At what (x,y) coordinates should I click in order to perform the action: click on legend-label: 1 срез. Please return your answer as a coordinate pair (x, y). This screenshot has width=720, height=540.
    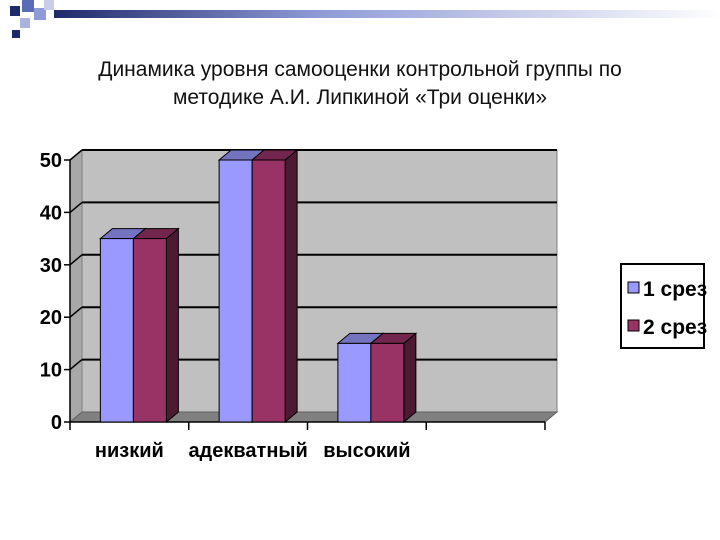
    Looking at the image, I should click on (675, 289).